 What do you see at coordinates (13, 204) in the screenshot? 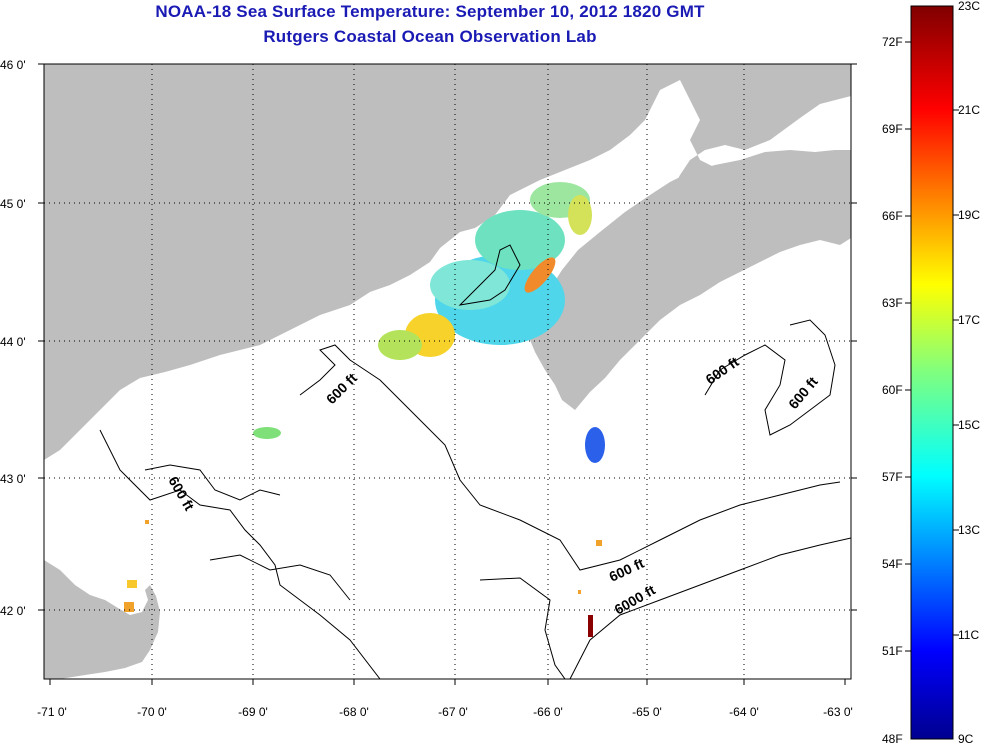
I see `y-tick-label: 45 0'` at bounding box center [13, 204].